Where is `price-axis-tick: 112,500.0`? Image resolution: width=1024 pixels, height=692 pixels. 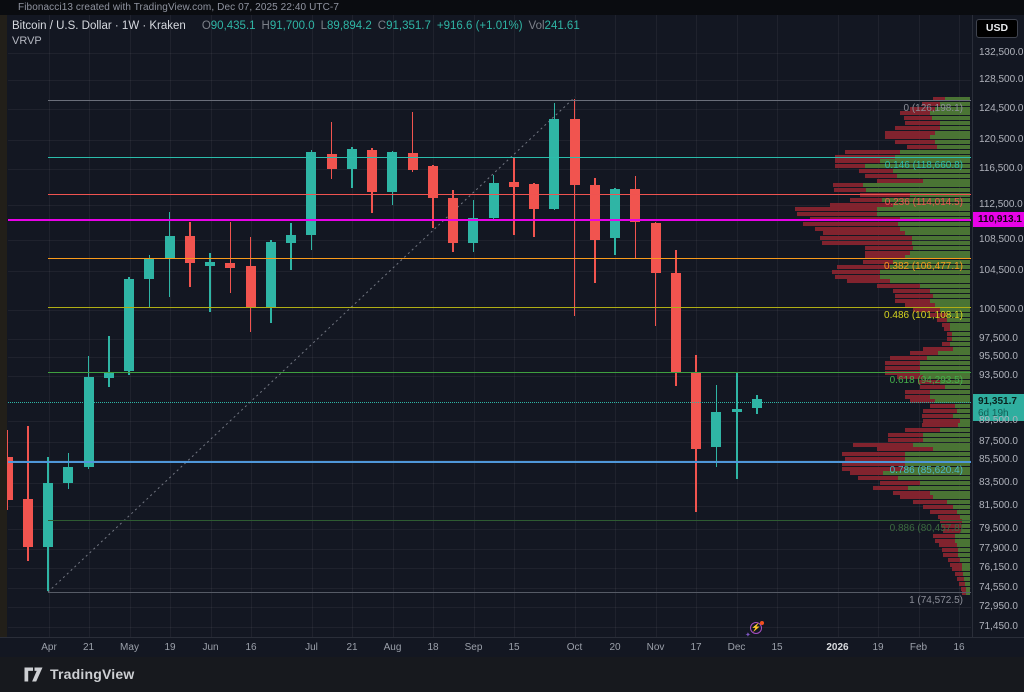
price-axis-tick: 112,500.0 is located at coordinates (1001, 204).